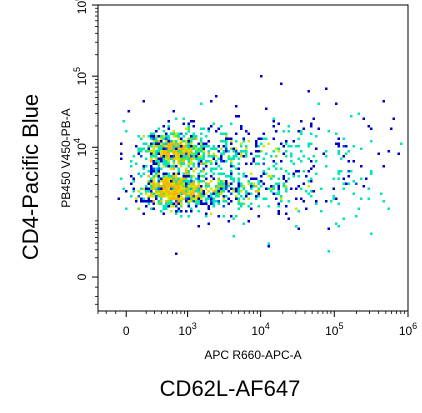  What do you see at coordinates (80, 7) in the screenshot?
I see `y-tick-label: 10⁶` at bounding box center [80, 7].